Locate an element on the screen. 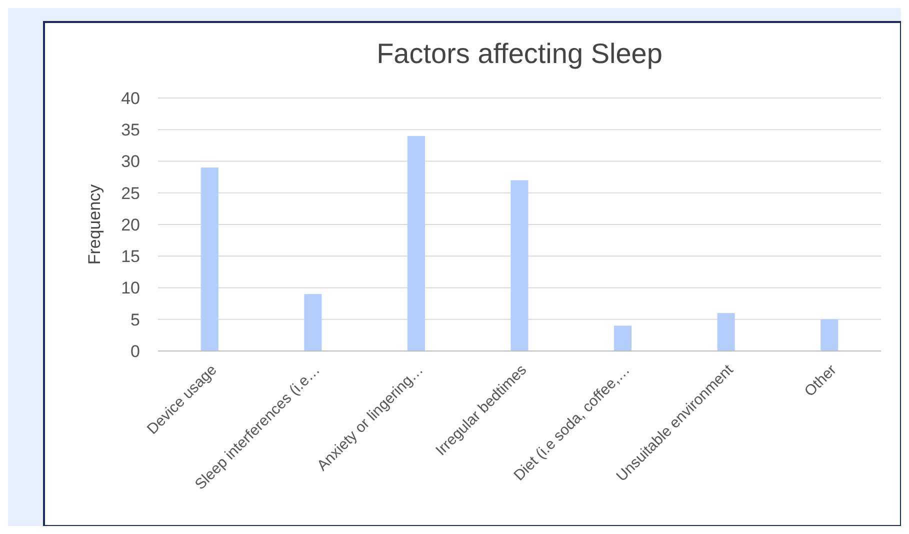 This screenshot has width=909, height=534. y-tick-label: 20 is located at coordinates (130, 224).